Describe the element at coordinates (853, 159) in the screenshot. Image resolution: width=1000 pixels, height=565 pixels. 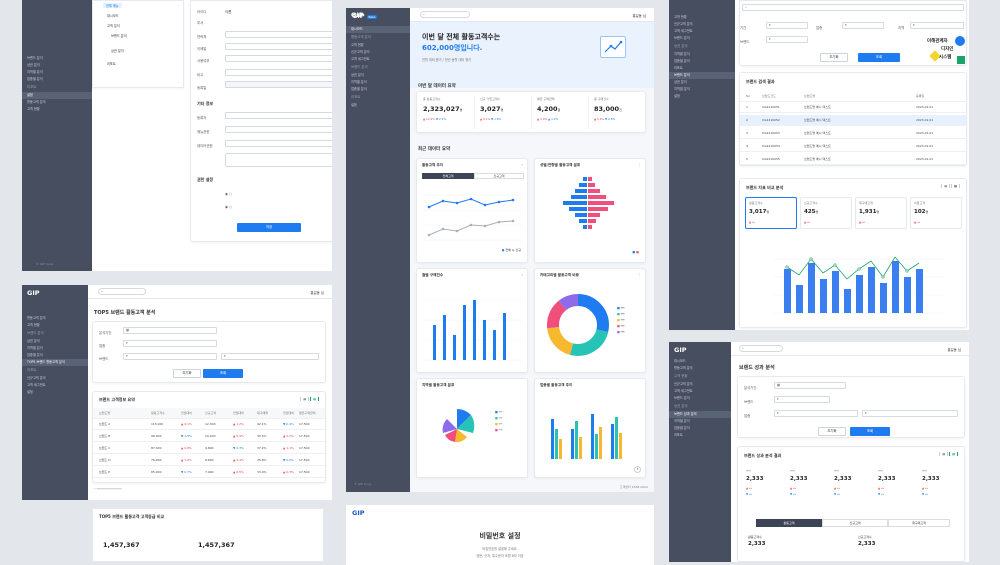
I see `list-row: 5 CG4210055 브랜드명 예시 텍스트 2023.01.01` at that location.